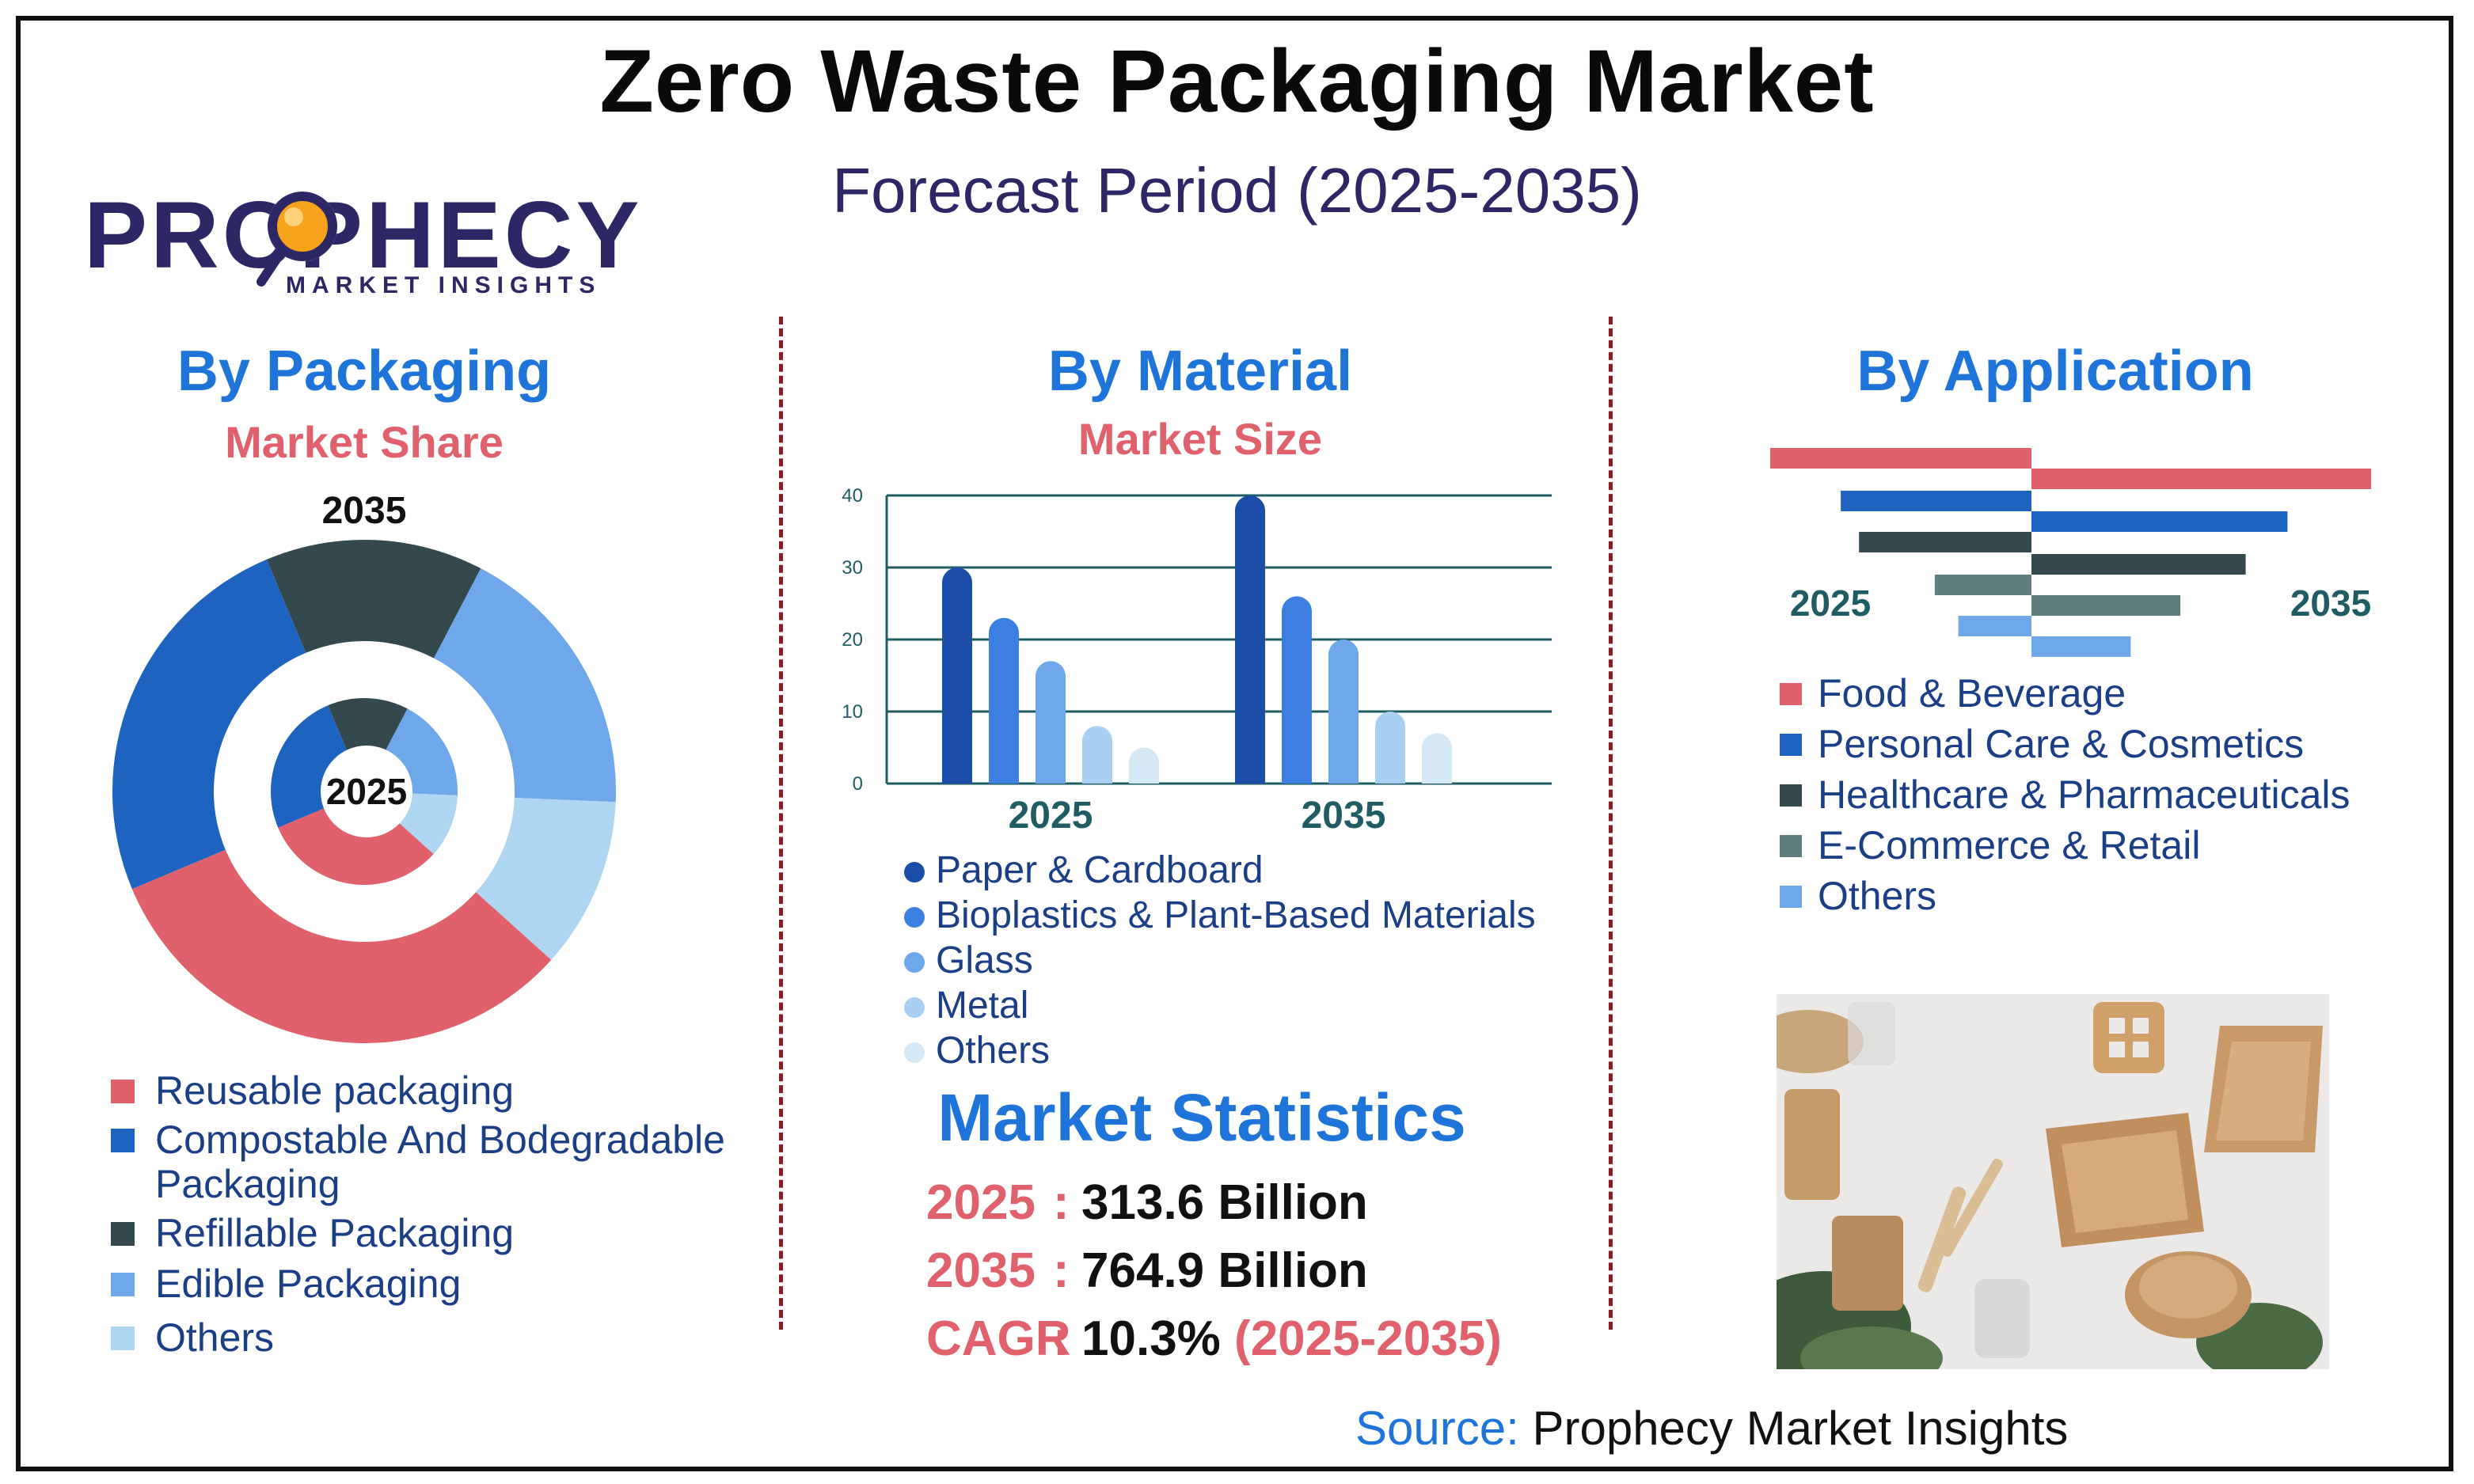  I want to click on y-tick-label: 30, so click(852, 568).